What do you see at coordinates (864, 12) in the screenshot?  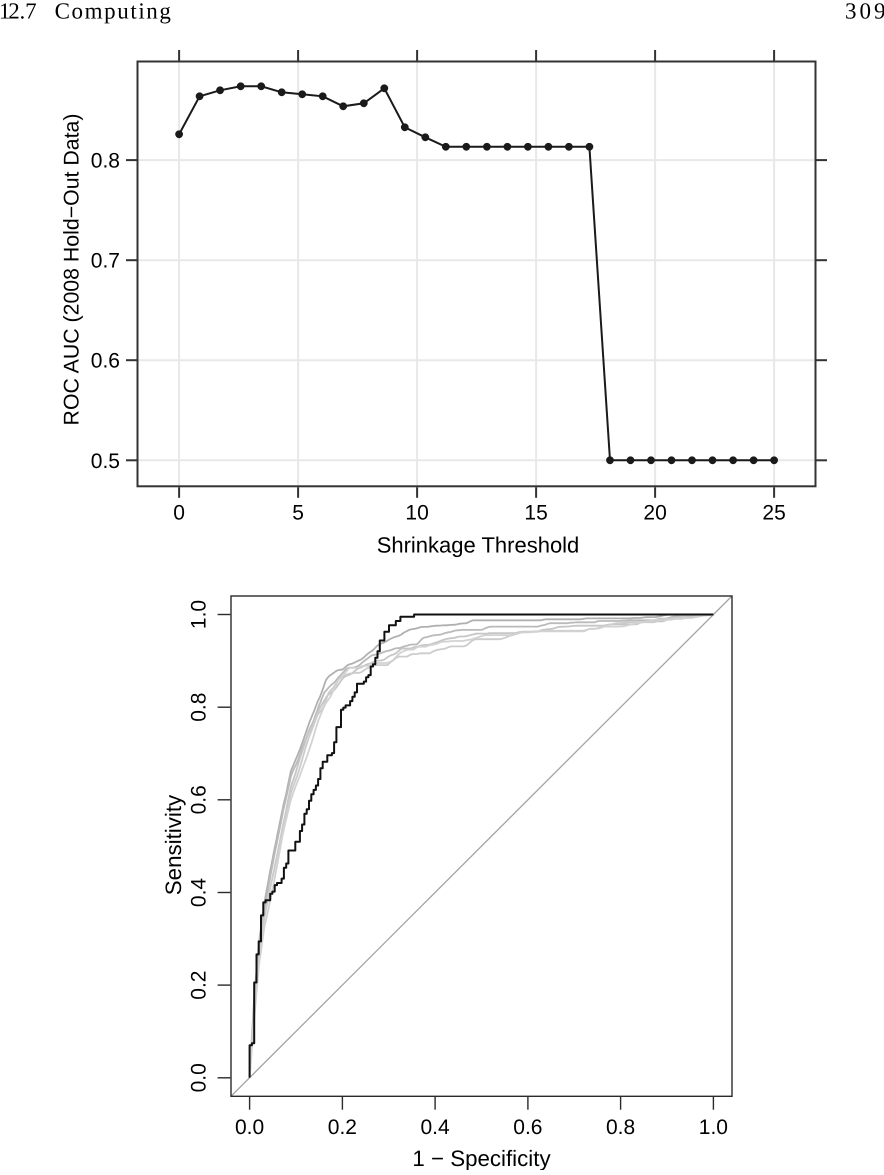 I see `svg-text: 309` at bounding box center [864, 12].